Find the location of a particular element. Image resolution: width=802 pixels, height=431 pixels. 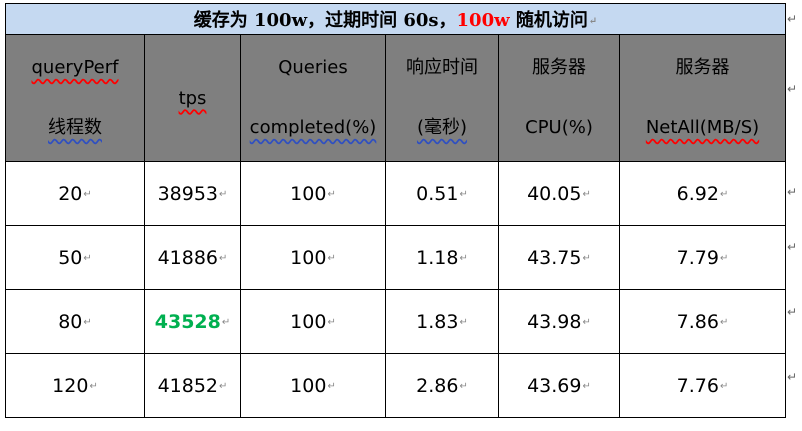

table-row: 50↵ 41886↵ 100↵ 1.18↵ 43.75↵ 7.79↵ is located at coordinates (396, 257).